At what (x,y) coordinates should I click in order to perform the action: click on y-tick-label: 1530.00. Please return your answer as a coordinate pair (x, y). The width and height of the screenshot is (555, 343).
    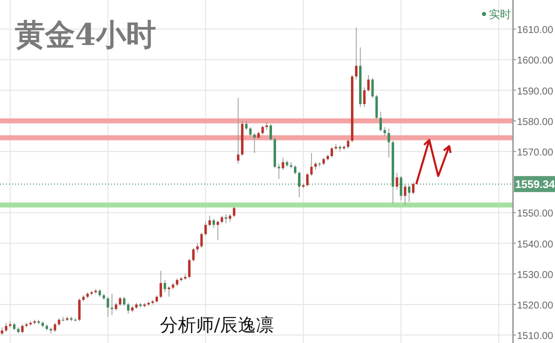
    Looking at the image, I should click on (535, 275).